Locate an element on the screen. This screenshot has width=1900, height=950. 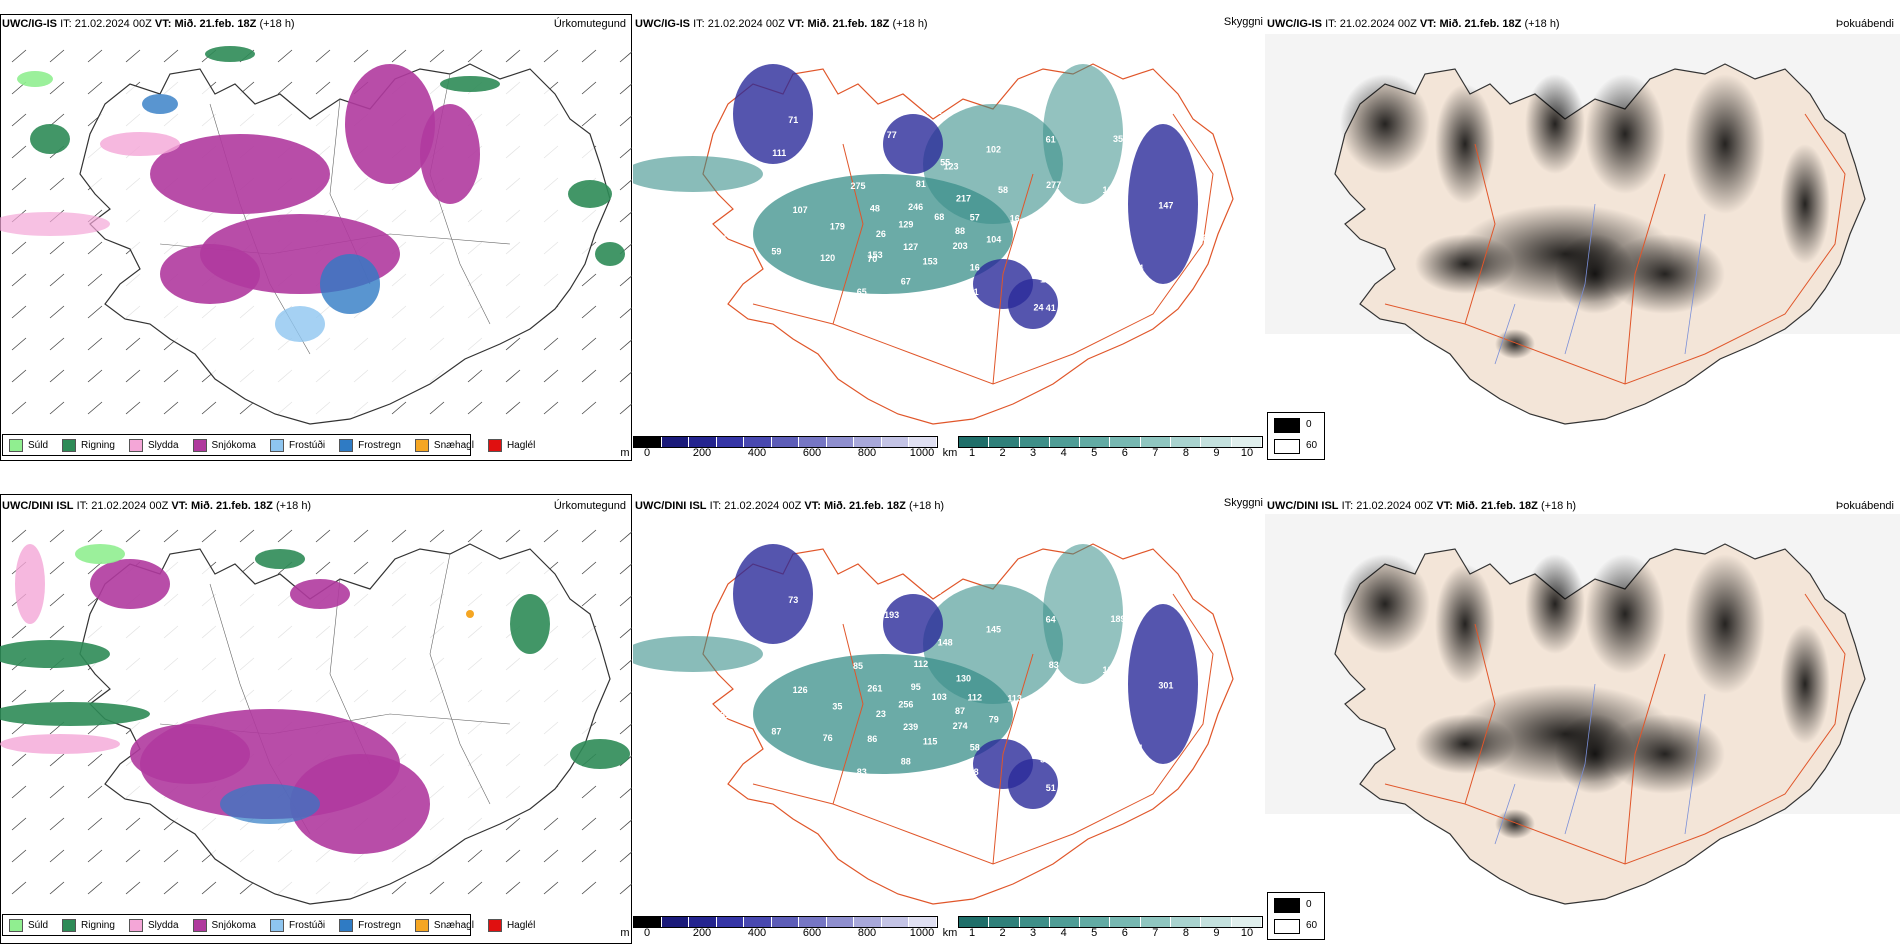
cloud-base-label: 87 is located at coordinates (960, 711).